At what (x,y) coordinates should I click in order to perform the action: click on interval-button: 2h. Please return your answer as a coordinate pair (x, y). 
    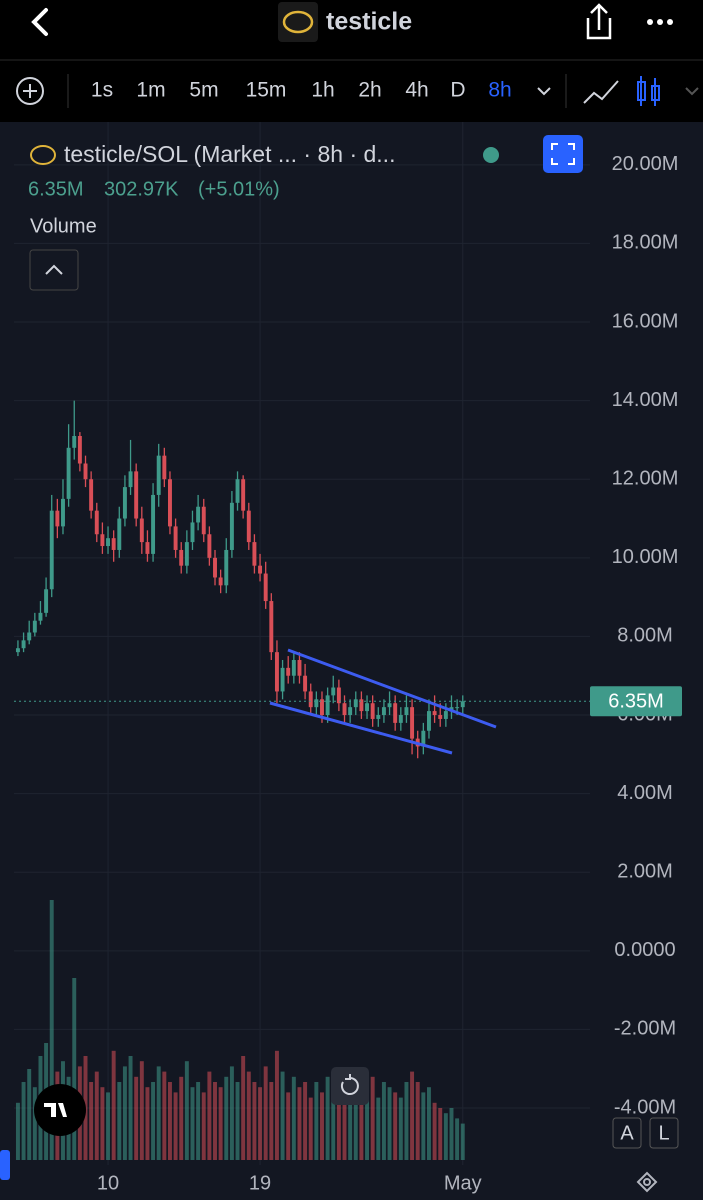
    Looking at the image, I should click on (369, 90).